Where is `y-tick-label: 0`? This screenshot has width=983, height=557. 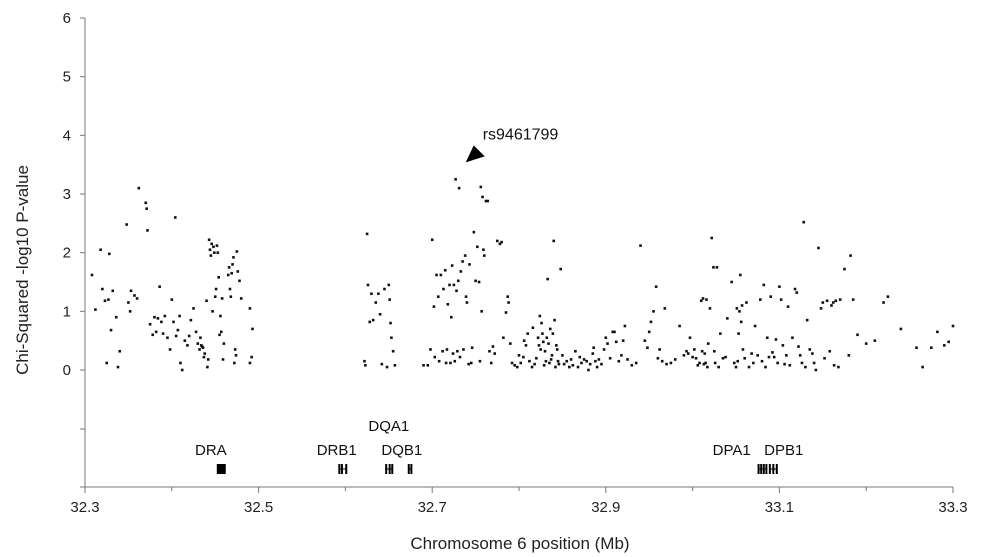 y-tick-label: 0 is located at coordinates (67, 370).